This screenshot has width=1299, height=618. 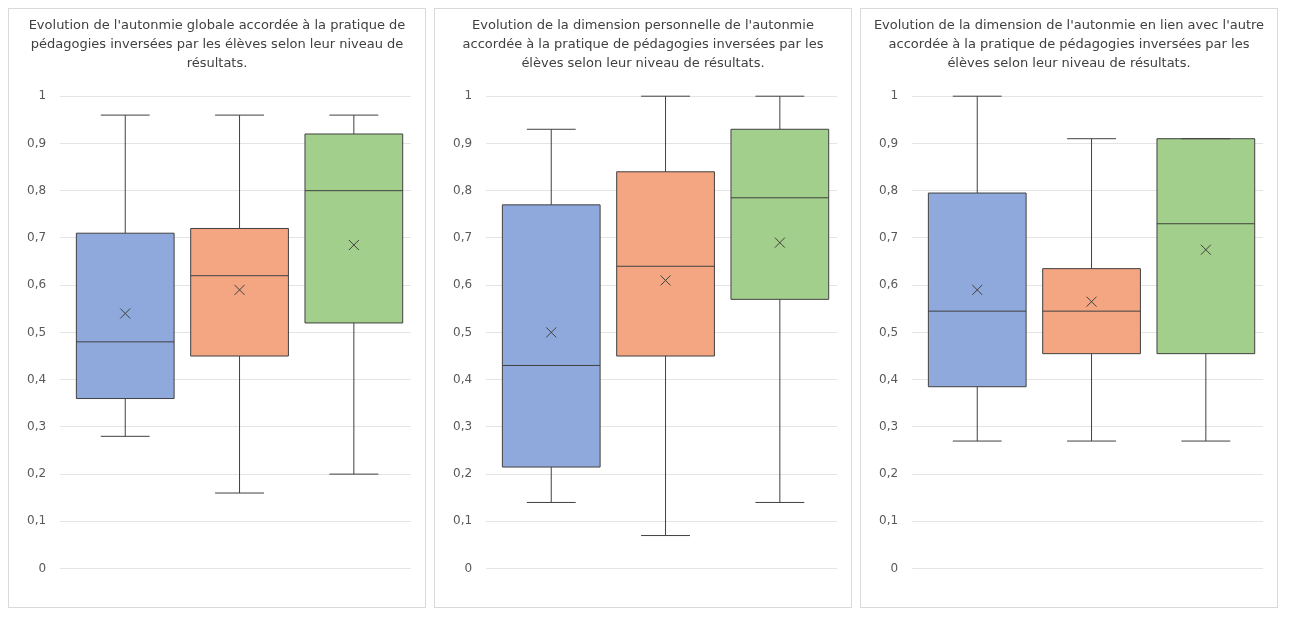 I want to click on chart-title: Evolution de l'autonmie globale accordée à la pratique de pédagogies inversées par les élèves selon leur niveau de résultats., so click(x=217, y=44).